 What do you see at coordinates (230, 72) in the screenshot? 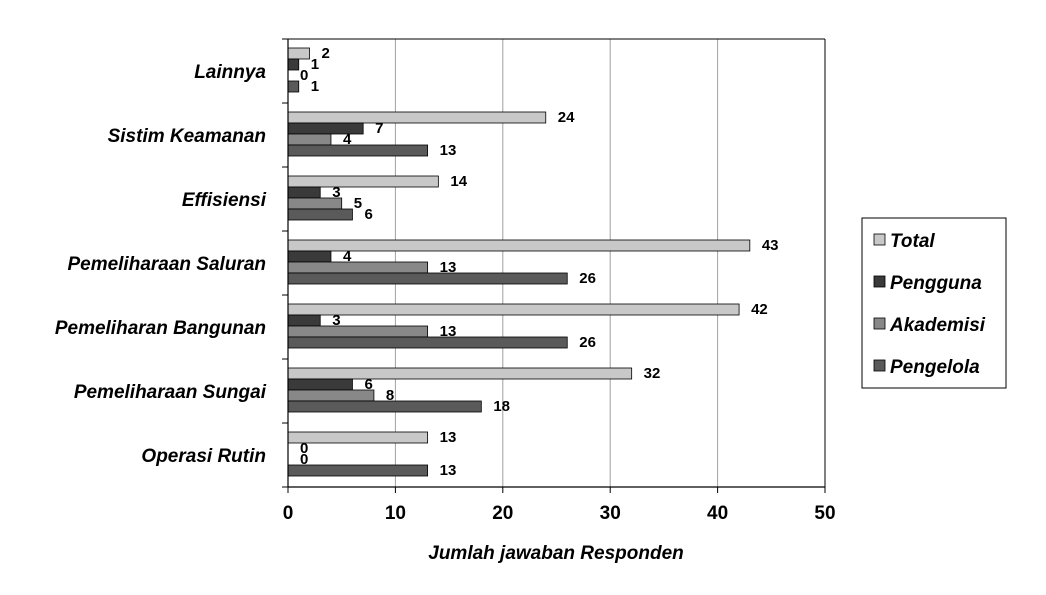
I see `category-label-0: Lainnya` at bounding box center [230, 72].